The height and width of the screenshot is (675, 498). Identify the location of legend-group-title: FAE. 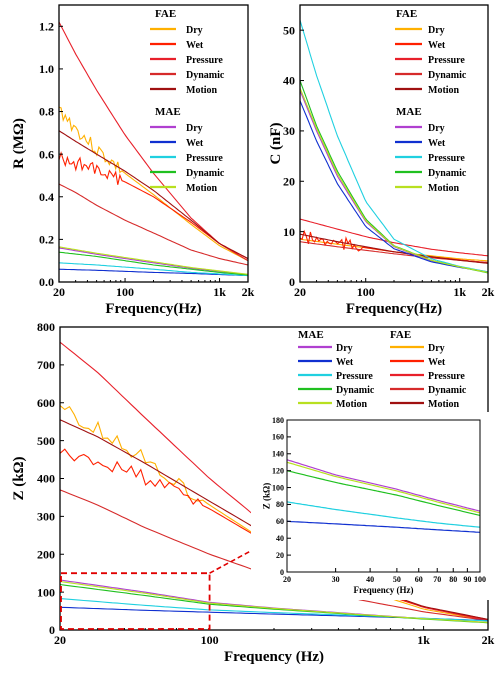
(400, 335).